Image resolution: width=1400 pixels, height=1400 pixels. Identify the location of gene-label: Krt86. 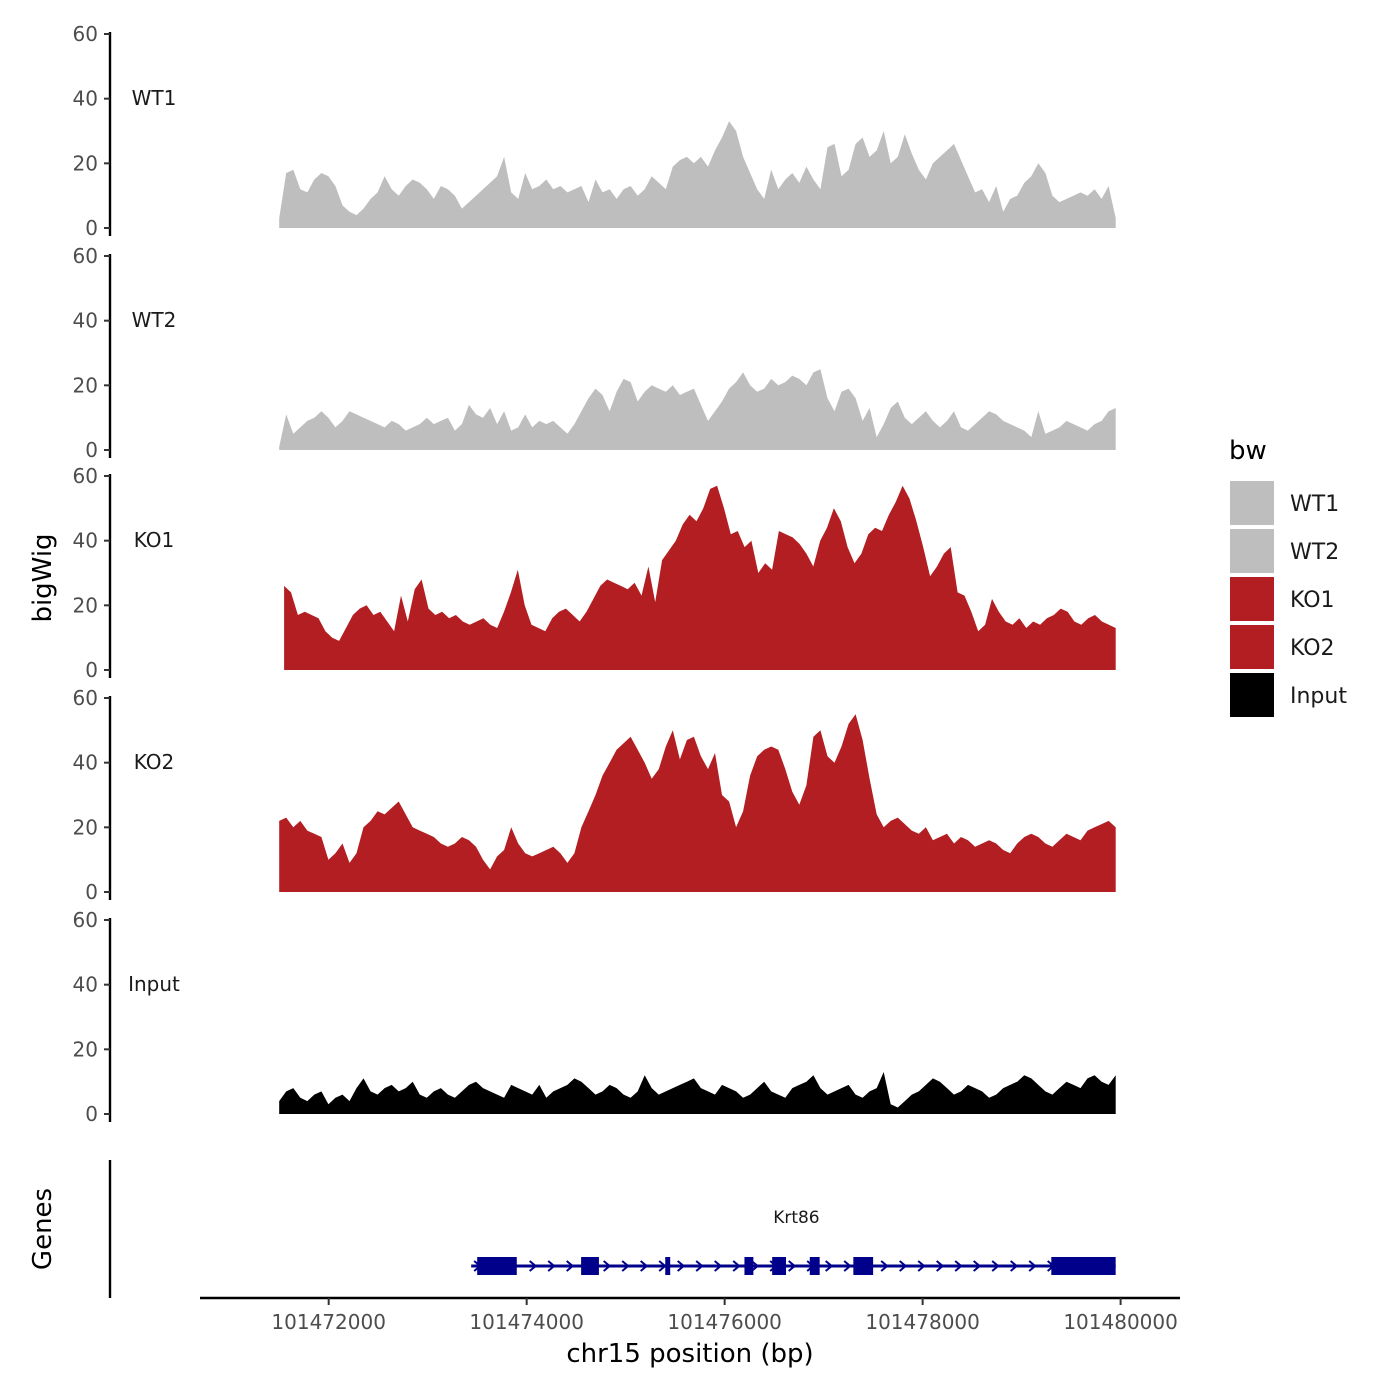
(796, 1218).